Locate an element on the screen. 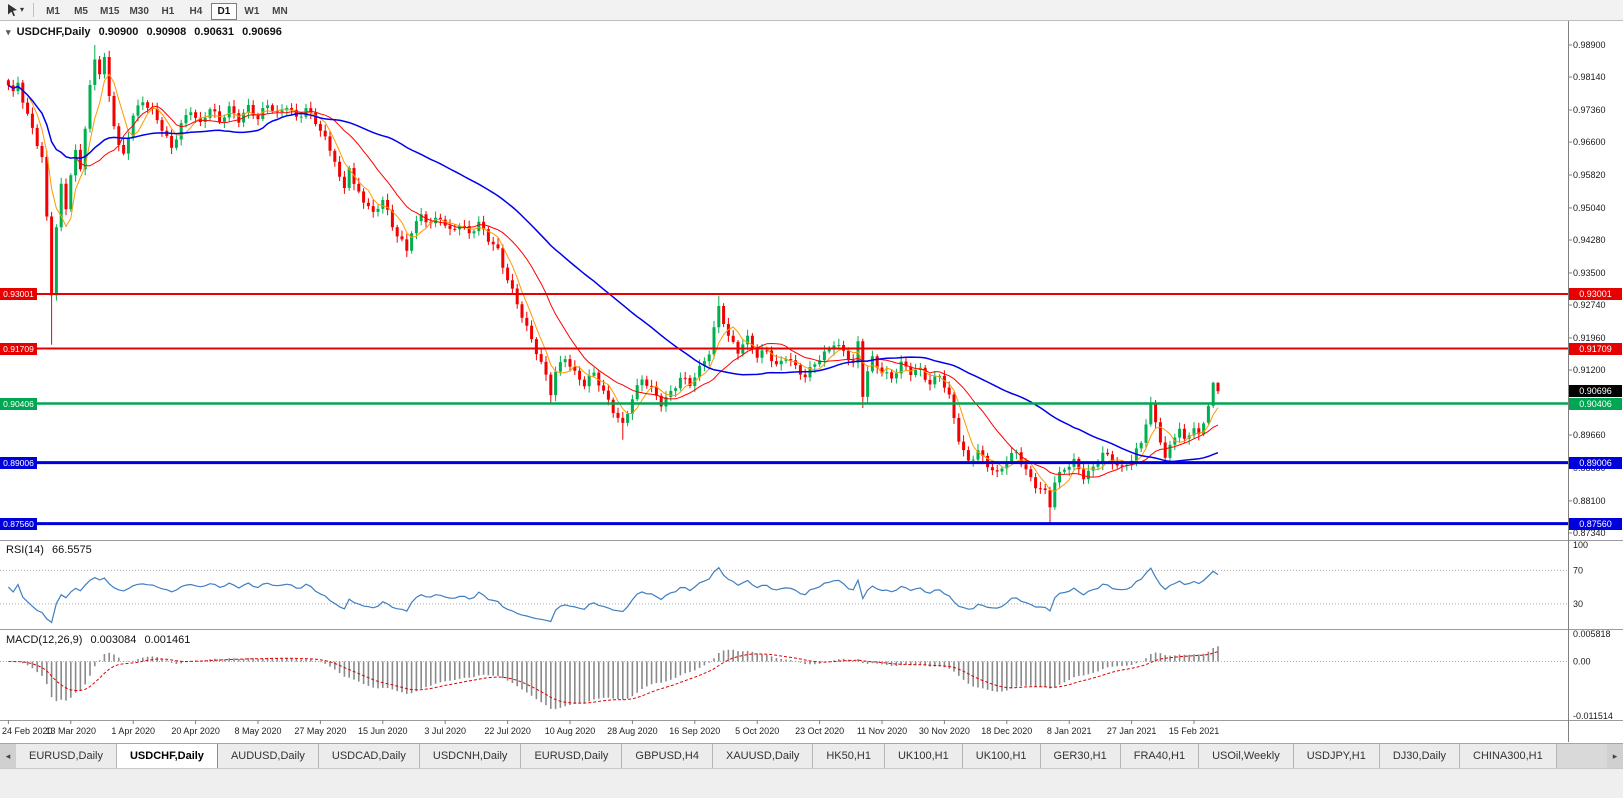 This screenshot has width=1623, height=798. toolbar-separator is located at coordinates (34, 10).